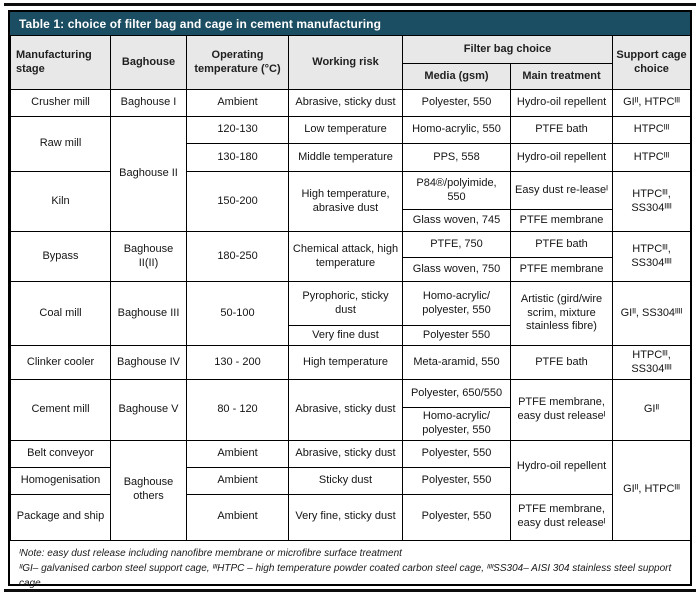  What do you see at coordinates (345, 362) in the screenshot?
I see `risk-cell: High temperature` at bounding box center [345, 362].